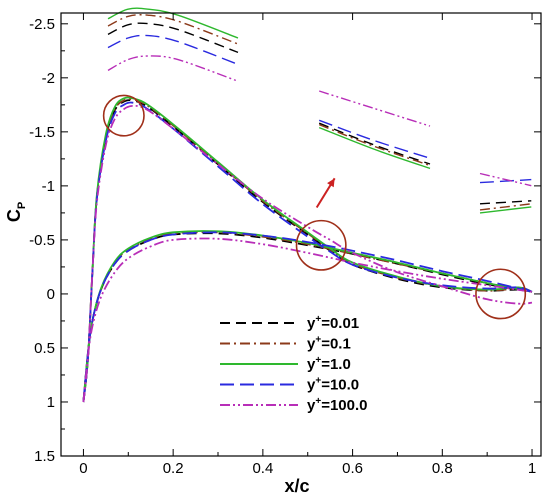 The width and height of the screenshot is (550, 499). Describe the element at coordinates (321, 245) in the screenshot. I see `mid-chord-circle` at that location.